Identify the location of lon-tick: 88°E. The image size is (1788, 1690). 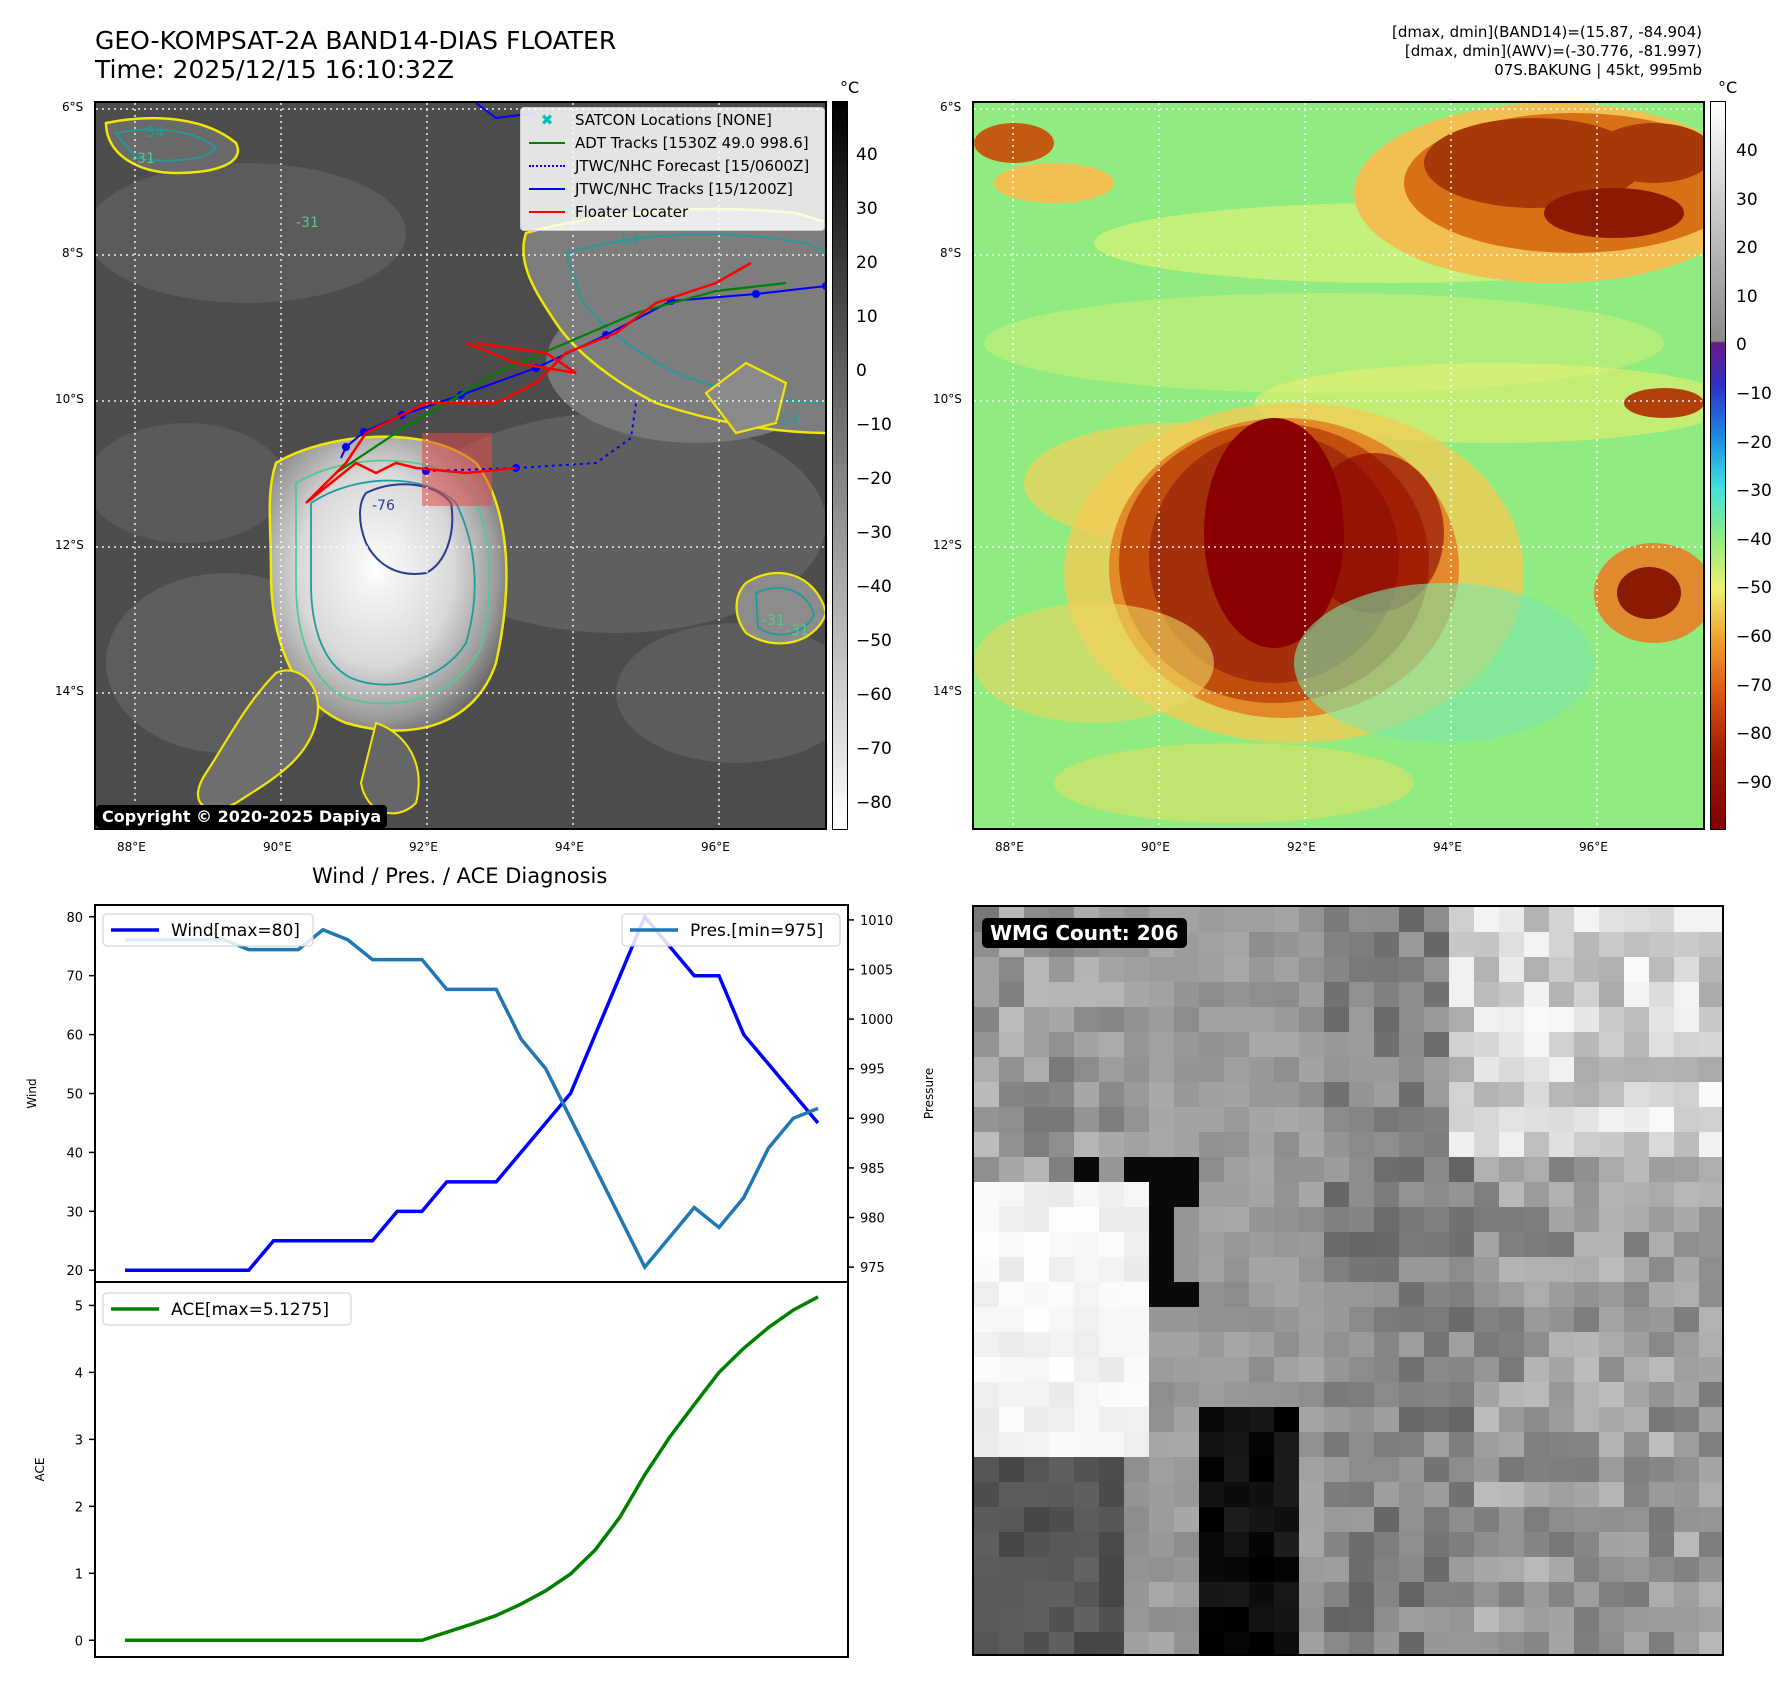
(1009, 847).